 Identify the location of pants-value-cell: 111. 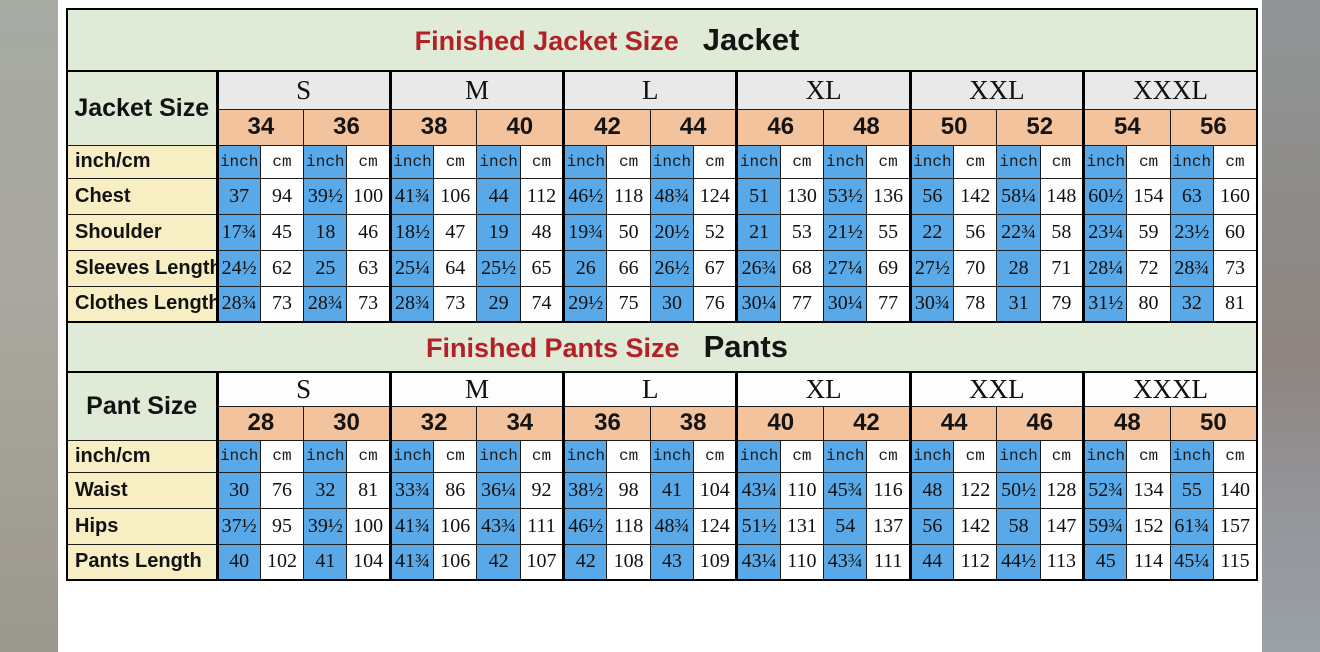
(542, 526).